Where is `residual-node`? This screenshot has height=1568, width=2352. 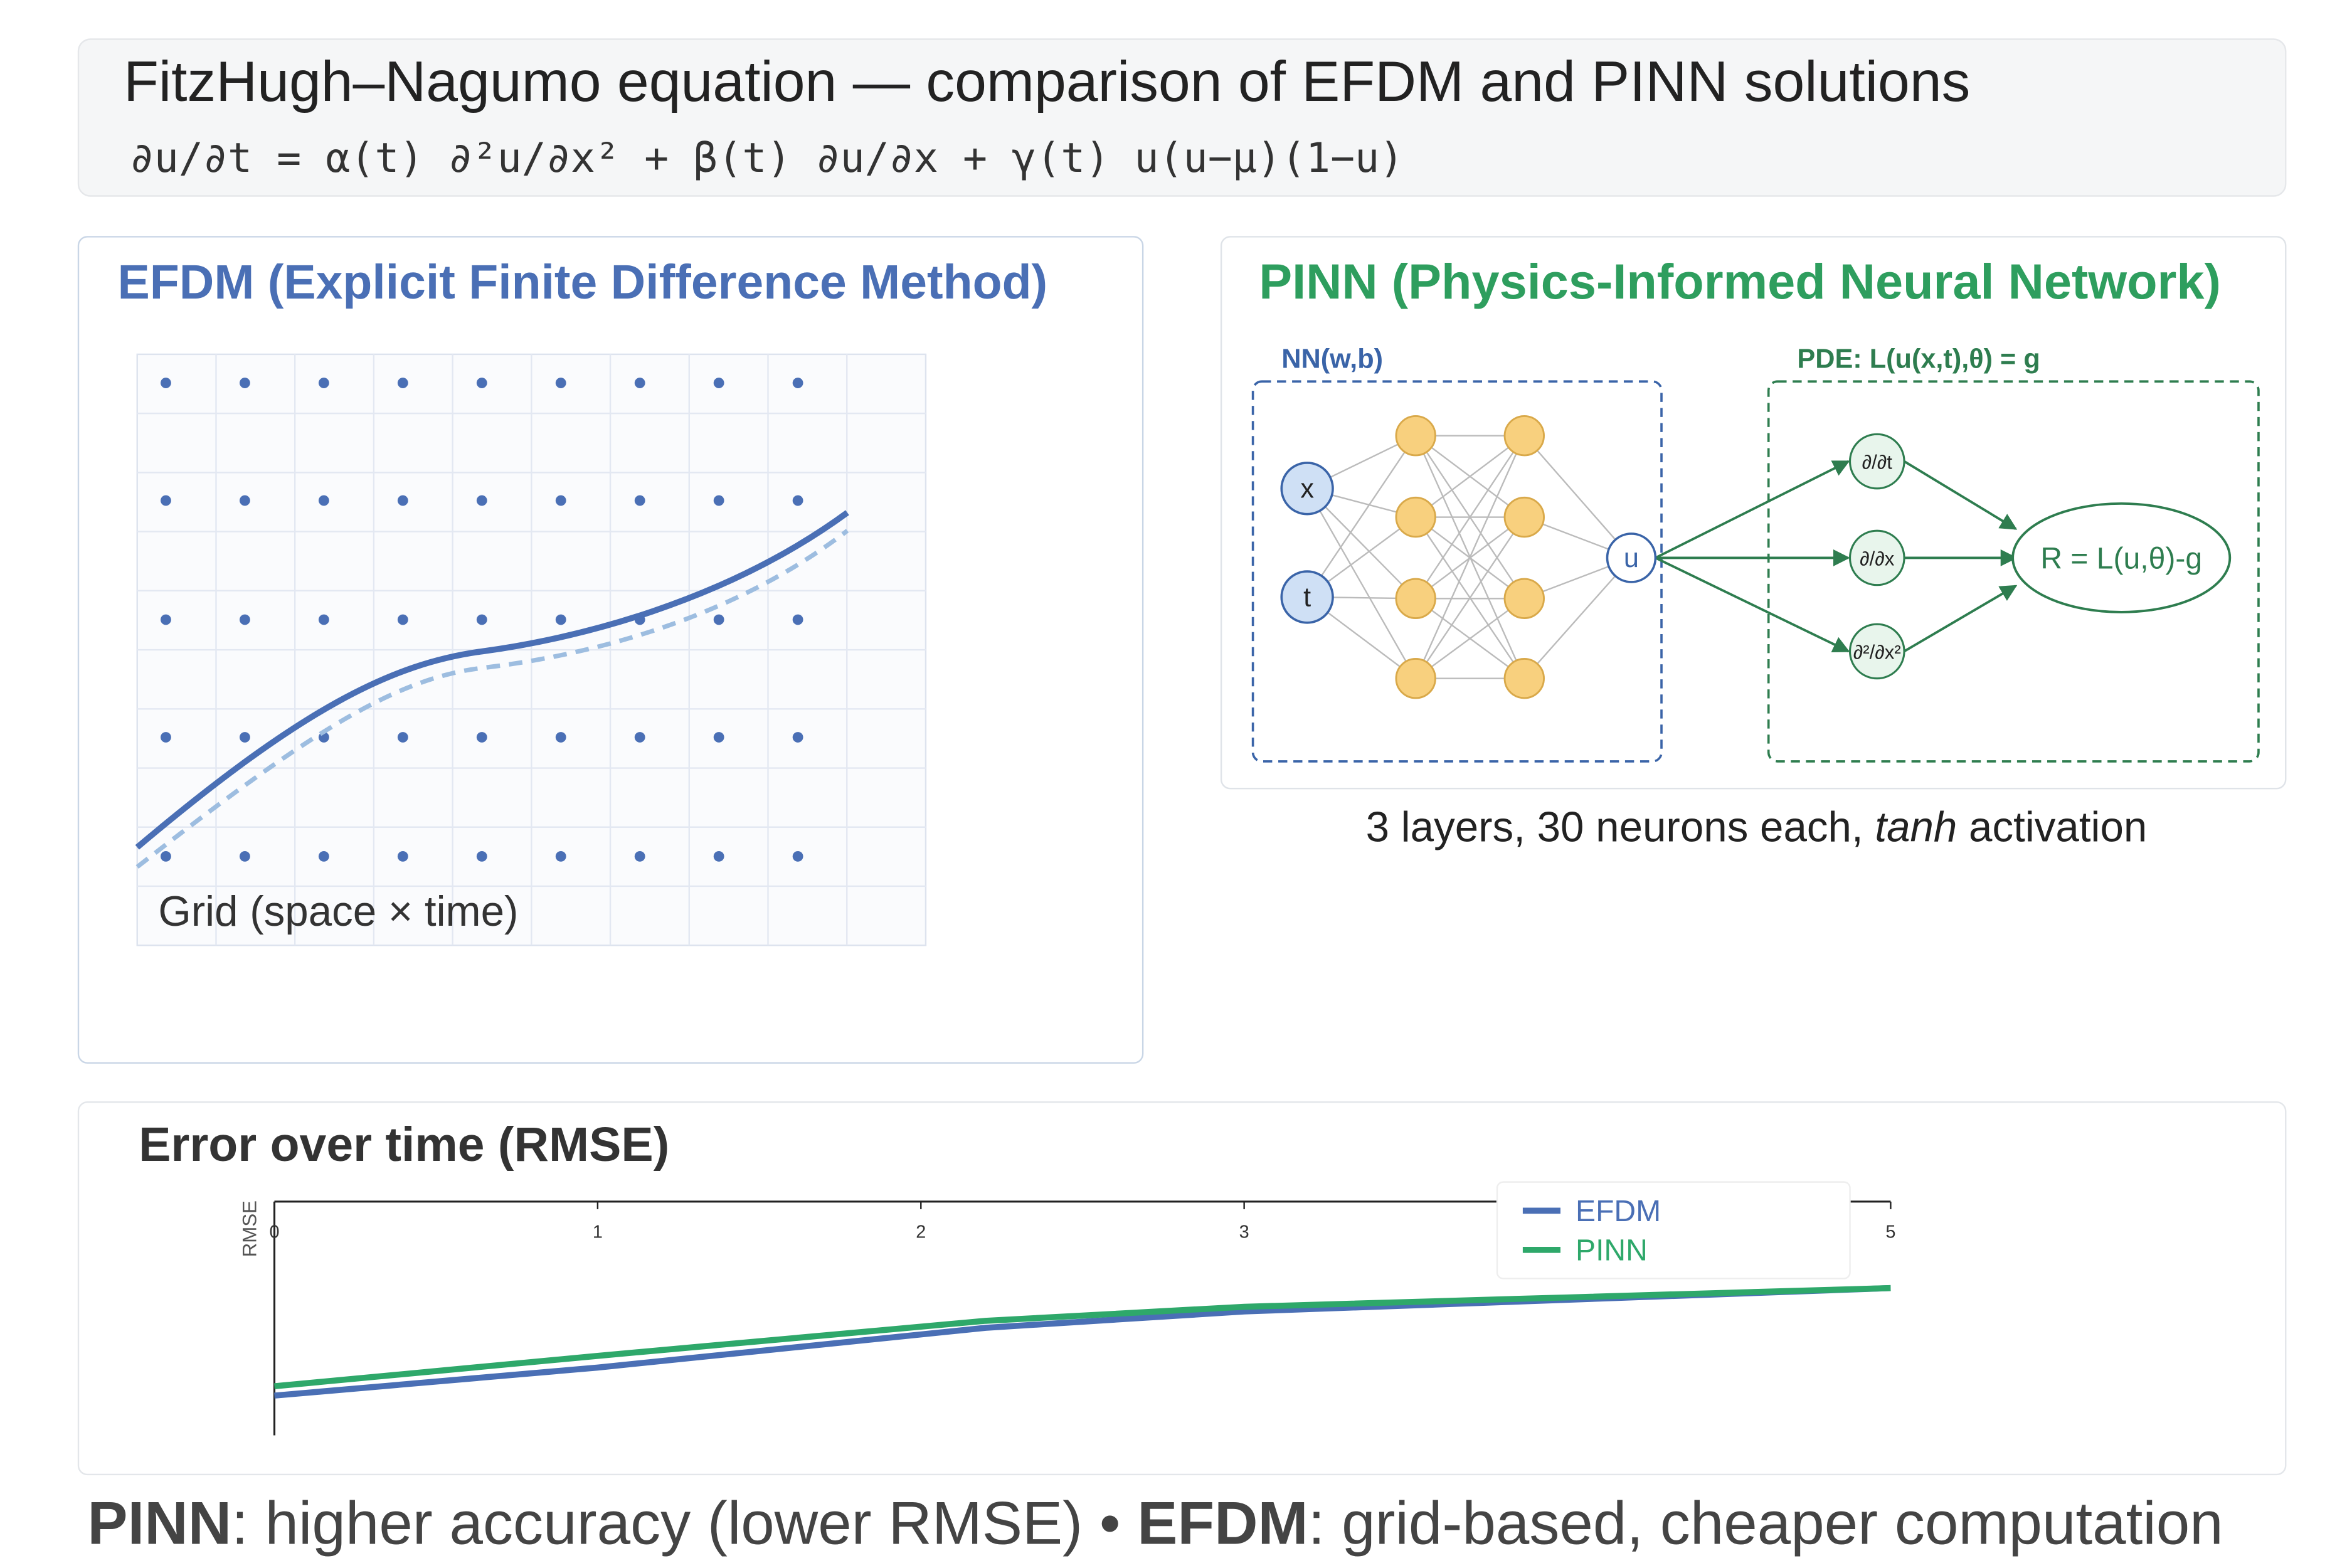
residual-node is located at coordinates (2121, 557).